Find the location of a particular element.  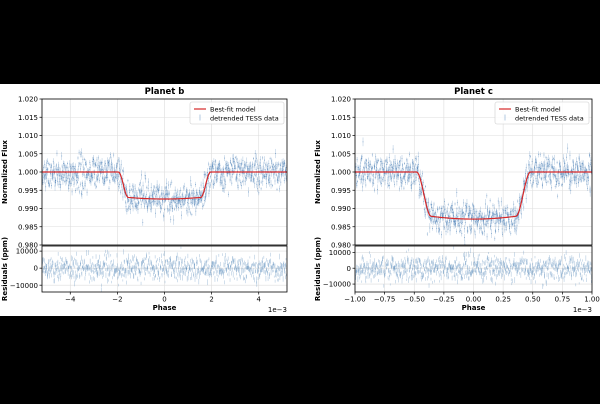

residual-y-tick-label: −10000 is located at coordinates (24, 286).